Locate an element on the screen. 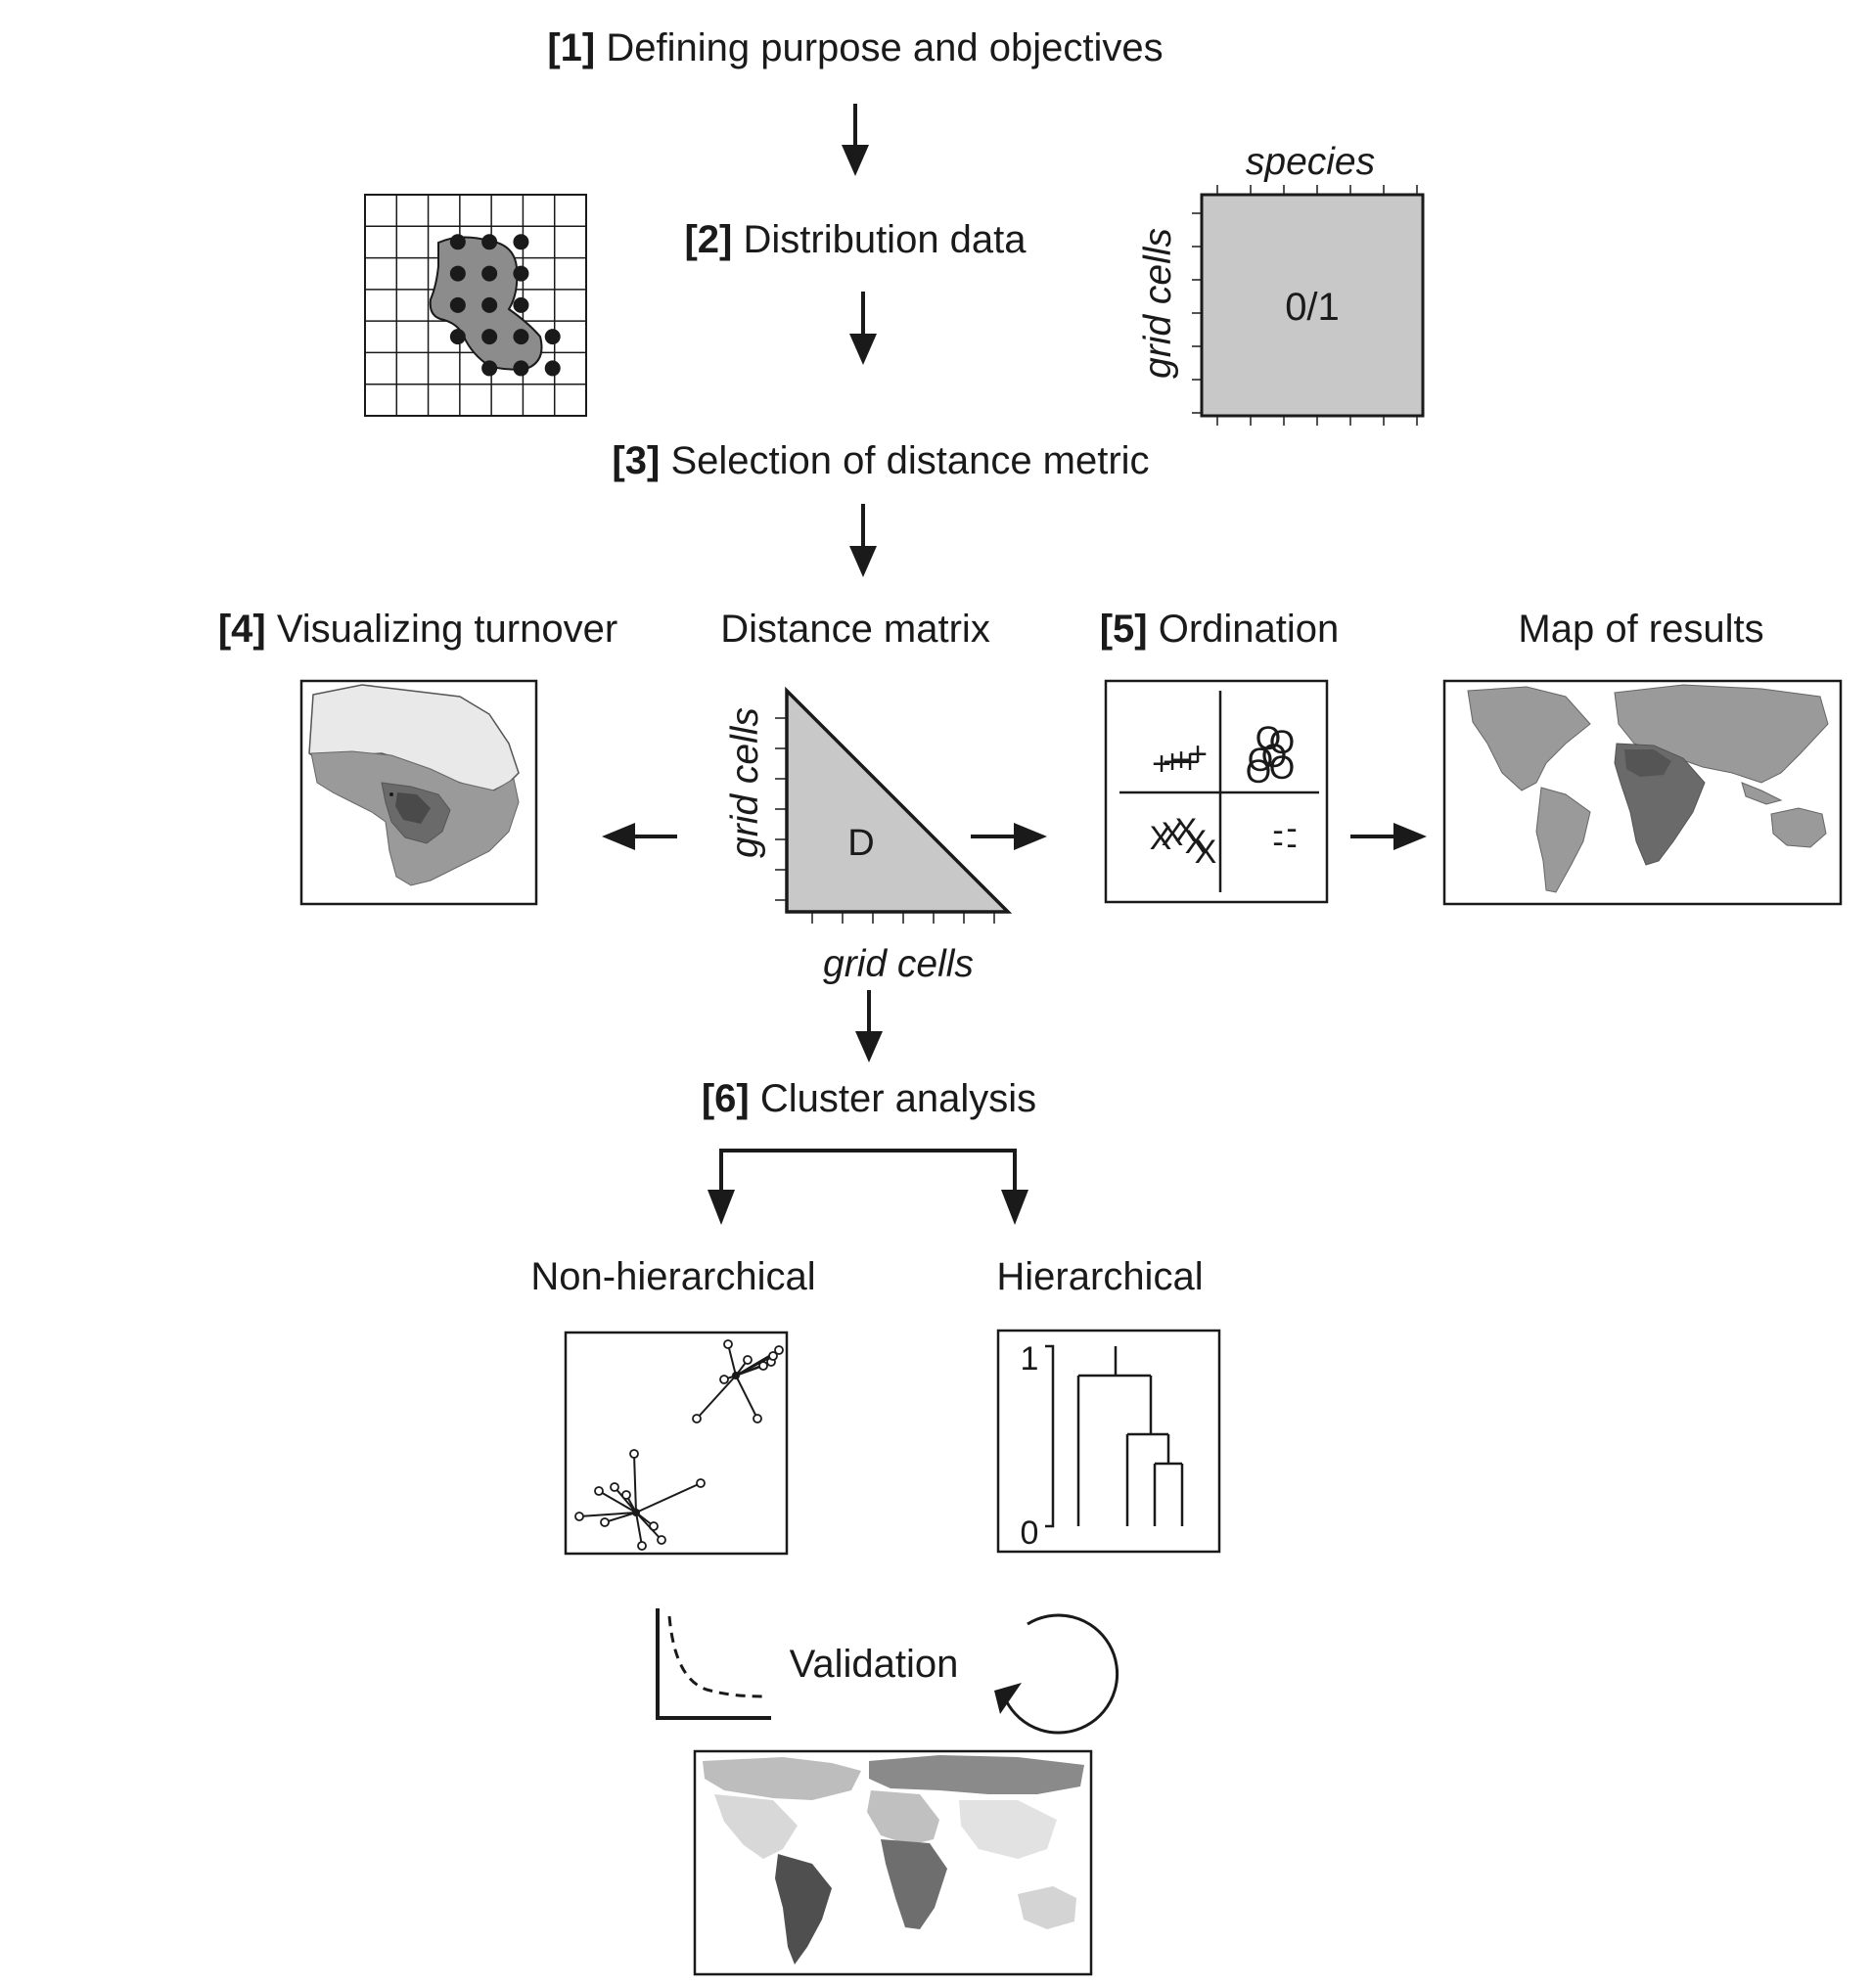  distance-matrix-label: Distance matrix is located at coordinates (855, 630).